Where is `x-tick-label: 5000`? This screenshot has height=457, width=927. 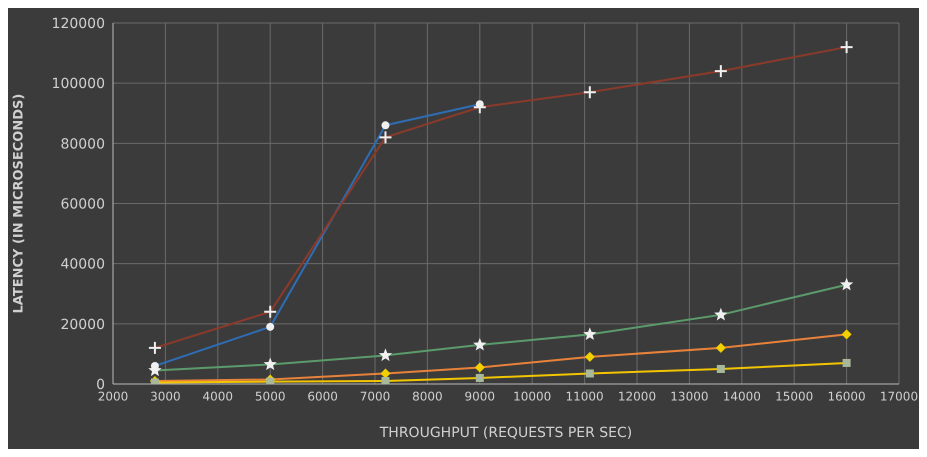
x-tick-label: 5000 is located at coordinates (270, 397).